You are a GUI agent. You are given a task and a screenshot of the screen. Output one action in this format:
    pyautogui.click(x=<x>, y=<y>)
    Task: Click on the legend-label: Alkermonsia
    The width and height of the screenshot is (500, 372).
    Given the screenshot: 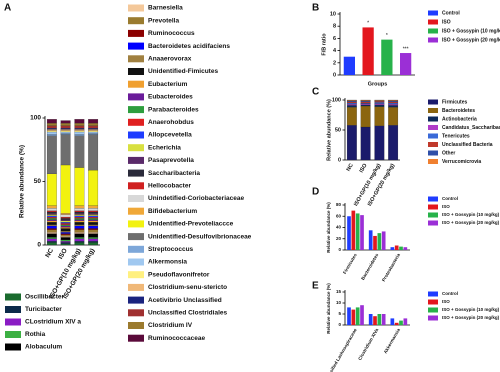 What is the action you would take?
    pyautogui.click(x=167, y=262)
    